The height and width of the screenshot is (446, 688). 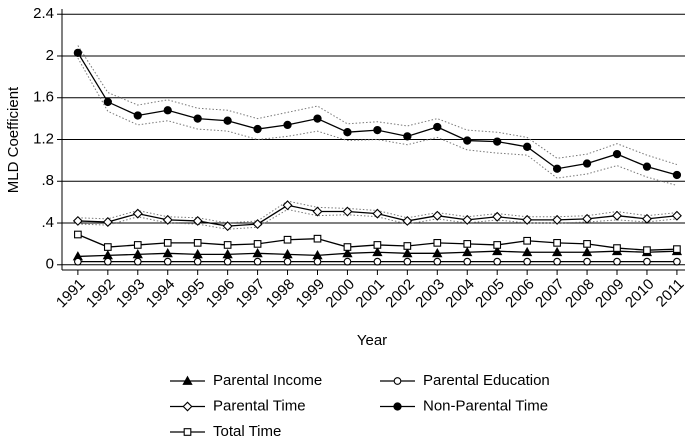 What do you see at coordinates (50, 55) in the screenshot?
I see `y-tick-label: 2` at bounding box center [50, 55].